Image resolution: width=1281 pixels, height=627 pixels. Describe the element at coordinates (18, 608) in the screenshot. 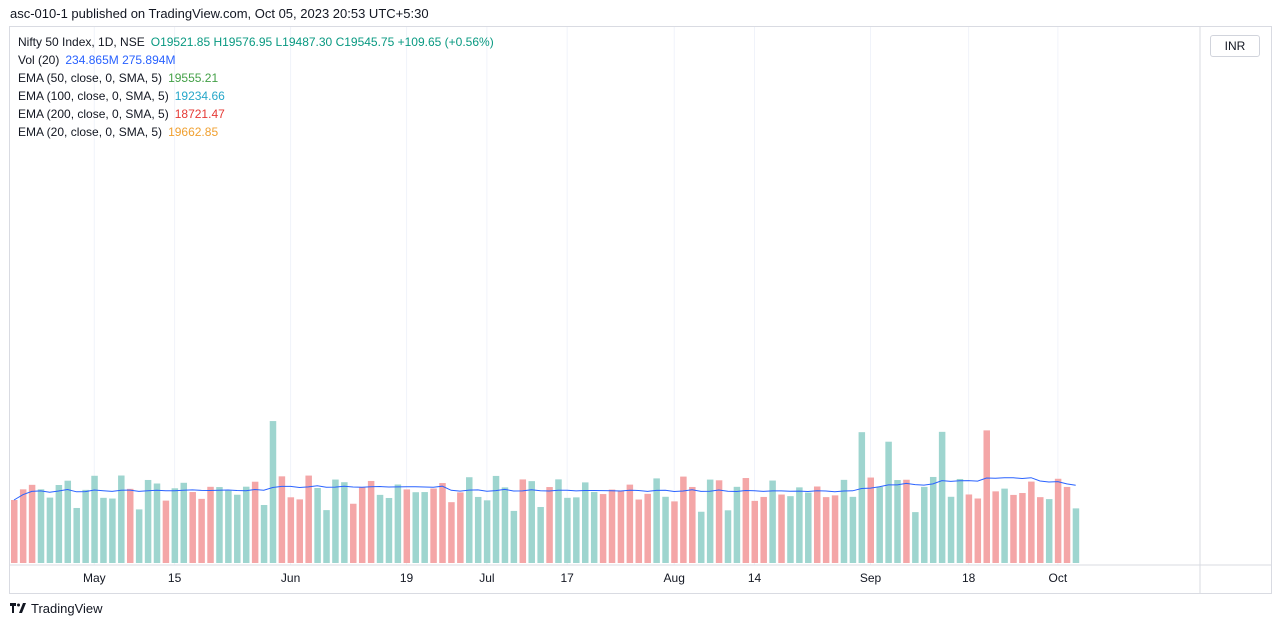

I see `tradingview-icon` at that location.